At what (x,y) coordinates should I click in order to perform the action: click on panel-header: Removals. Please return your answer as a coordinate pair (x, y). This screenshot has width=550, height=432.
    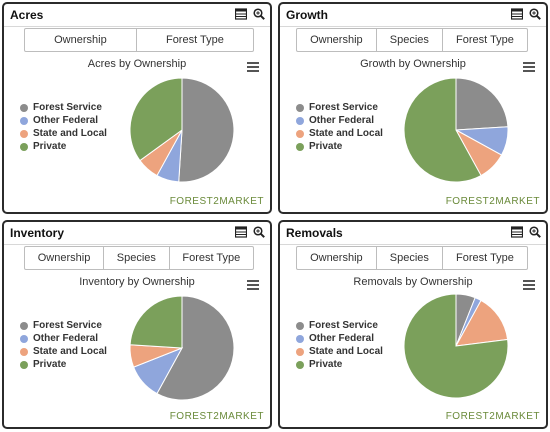
    Looking at the image, I should click on (413, 233).